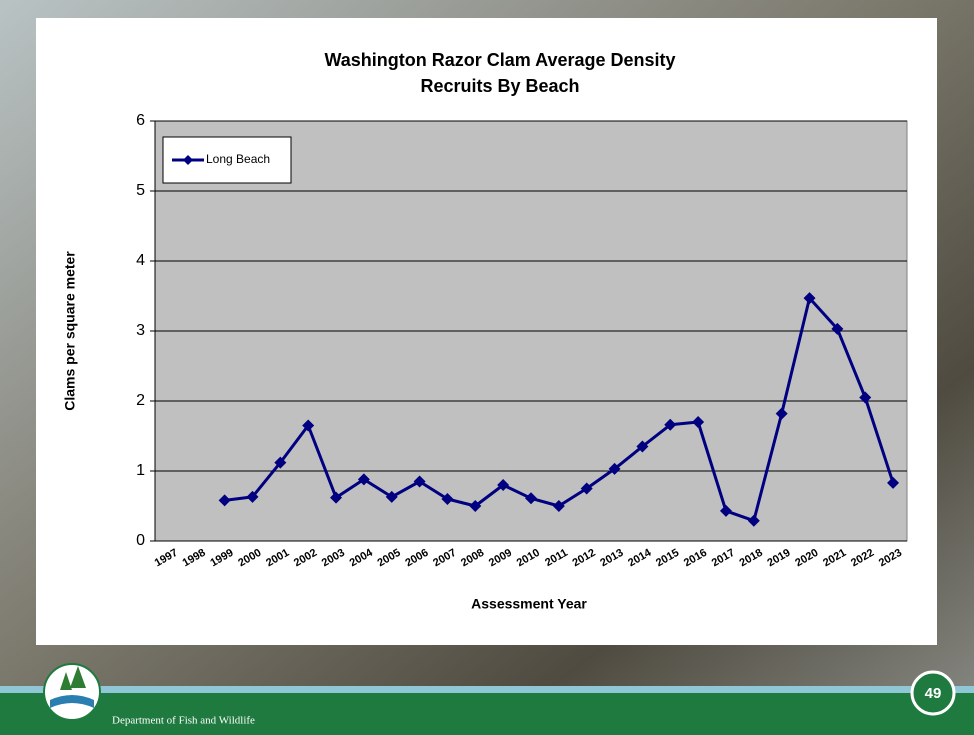  What do you see at coordinates (183, 721) in the screenshot?
I see `footer-organization: Department of Fish and Wildlife` at bounding box center [183, 721].